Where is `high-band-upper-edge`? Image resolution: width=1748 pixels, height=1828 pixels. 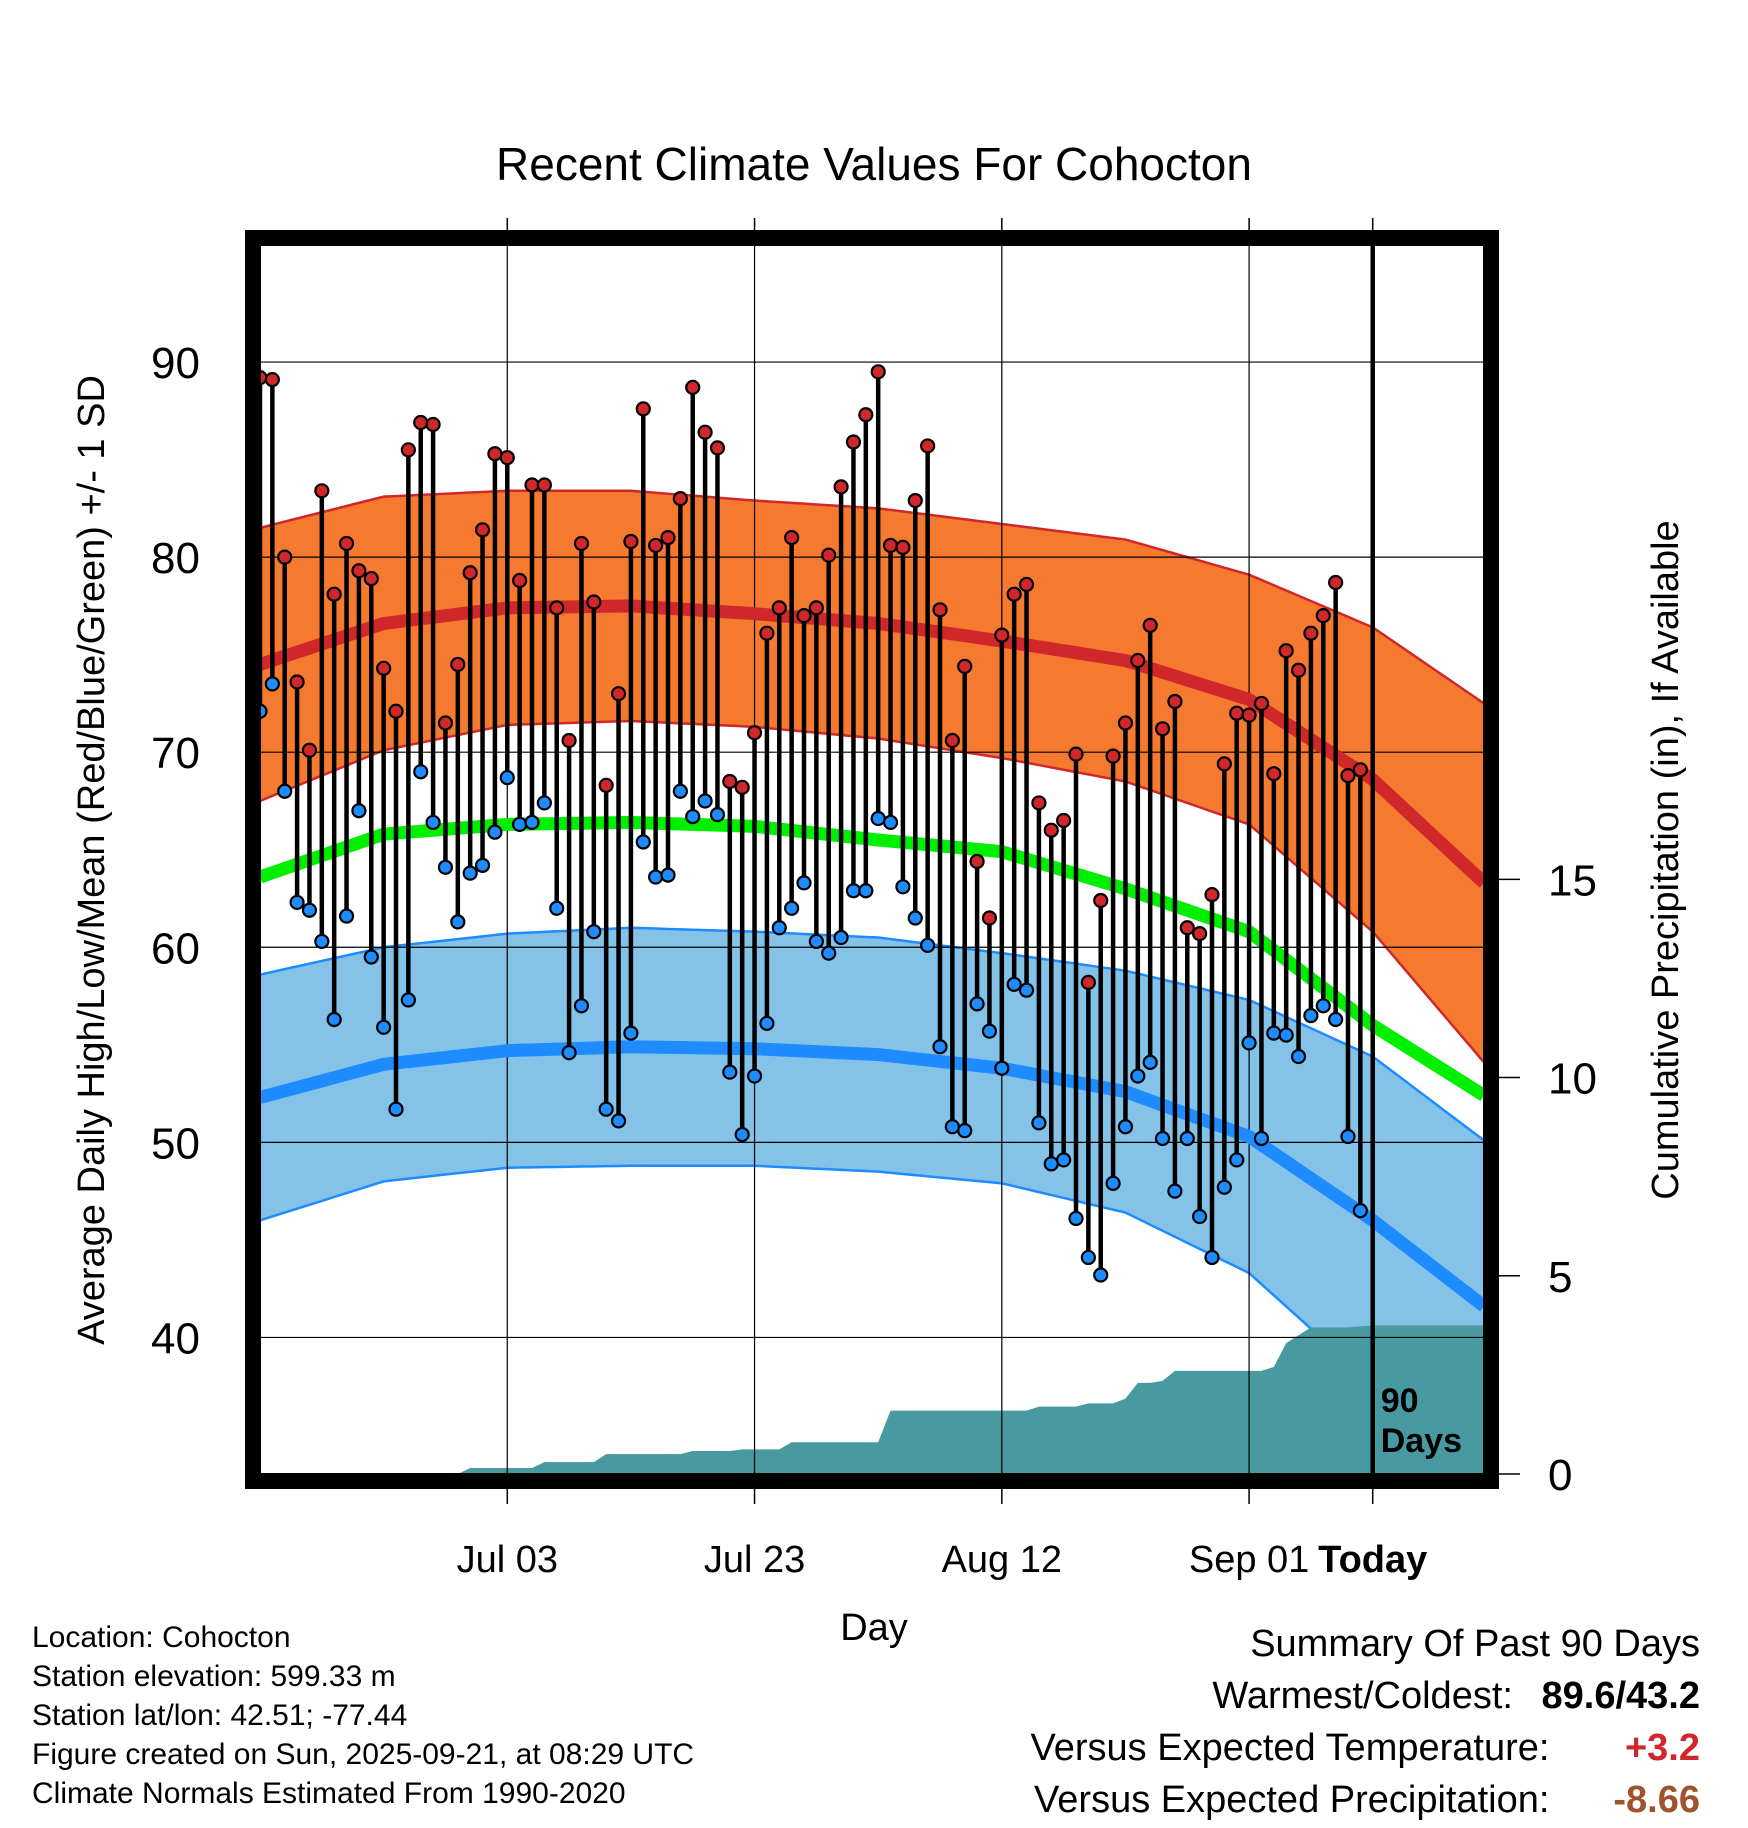 high-band-upper-edge is located at coordinates (872, 597).